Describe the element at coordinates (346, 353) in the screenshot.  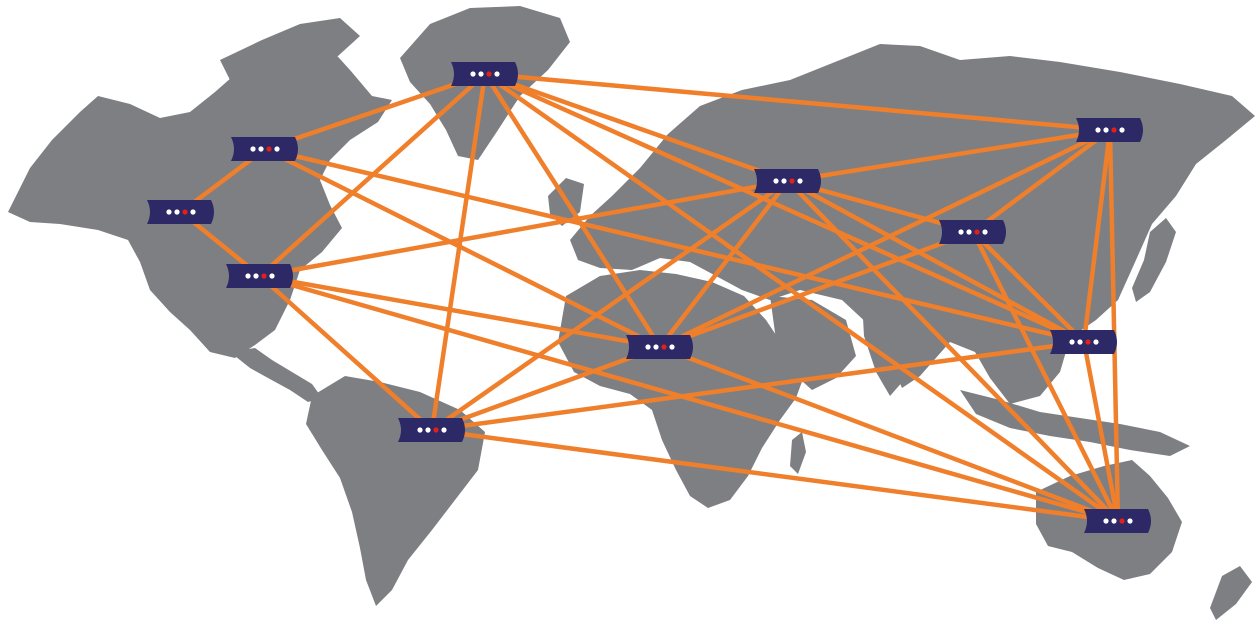
I see `link-usa-east-brazil` at that location.